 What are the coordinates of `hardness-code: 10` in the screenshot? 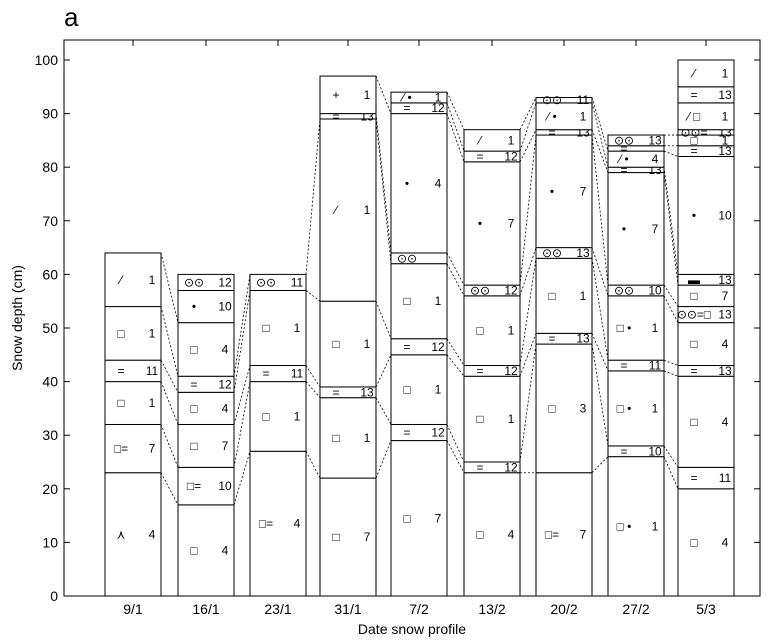 It's located at (725, 215).